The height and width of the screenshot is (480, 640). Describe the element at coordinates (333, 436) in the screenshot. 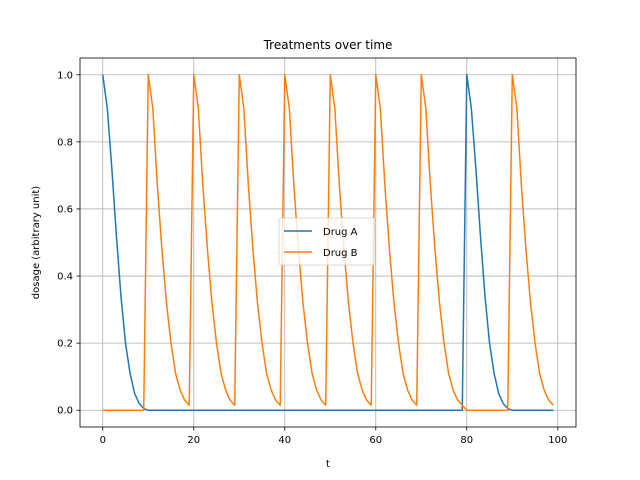

I see `x-axis: 0 20 40 60 80 100` at that location.